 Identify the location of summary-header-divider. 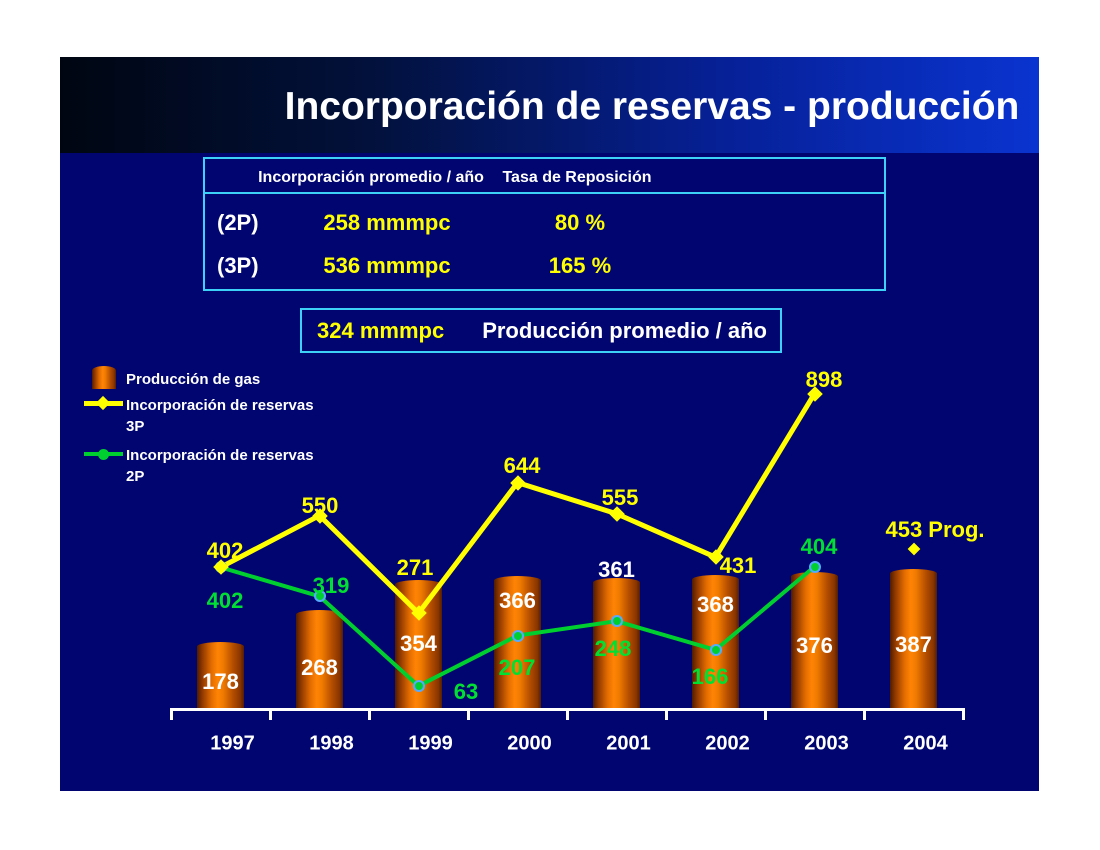
(544, 193).